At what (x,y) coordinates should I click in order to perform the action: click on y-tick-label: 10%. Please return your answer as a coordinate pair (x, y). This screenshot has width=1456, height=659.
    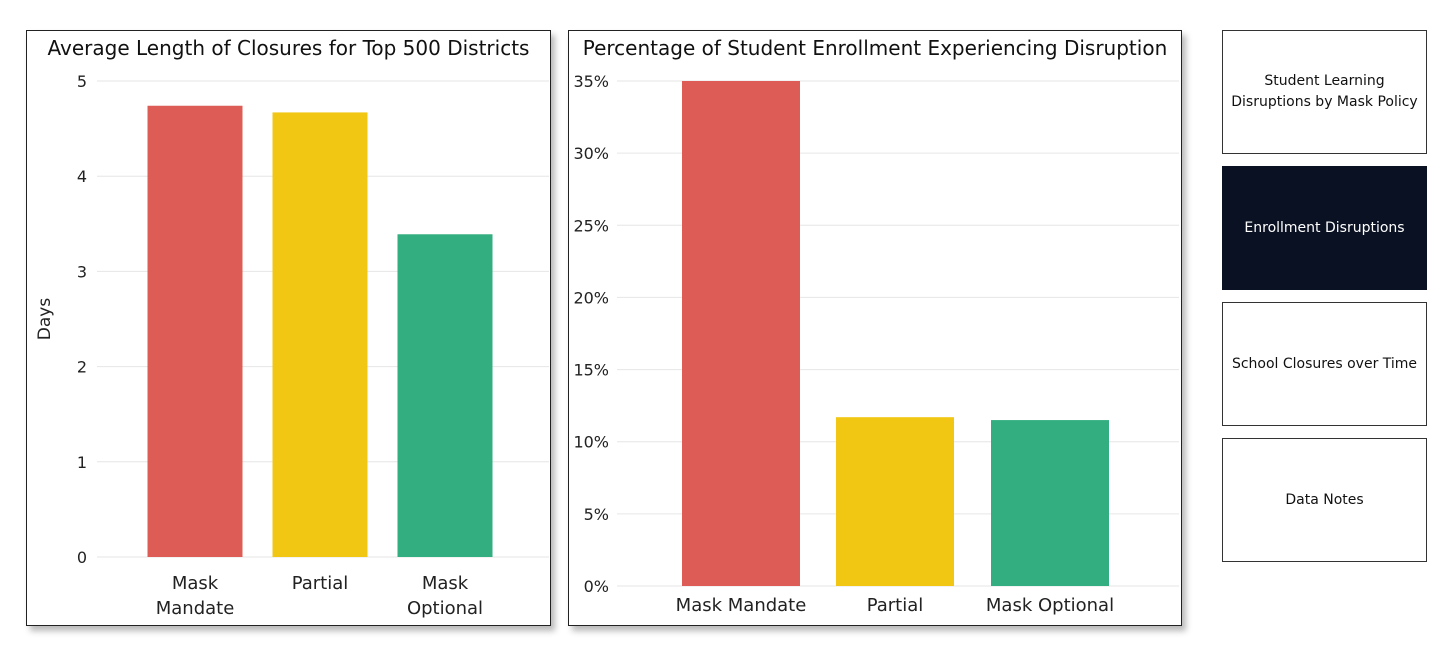
    Looking at the image, I should click on (591, 442).